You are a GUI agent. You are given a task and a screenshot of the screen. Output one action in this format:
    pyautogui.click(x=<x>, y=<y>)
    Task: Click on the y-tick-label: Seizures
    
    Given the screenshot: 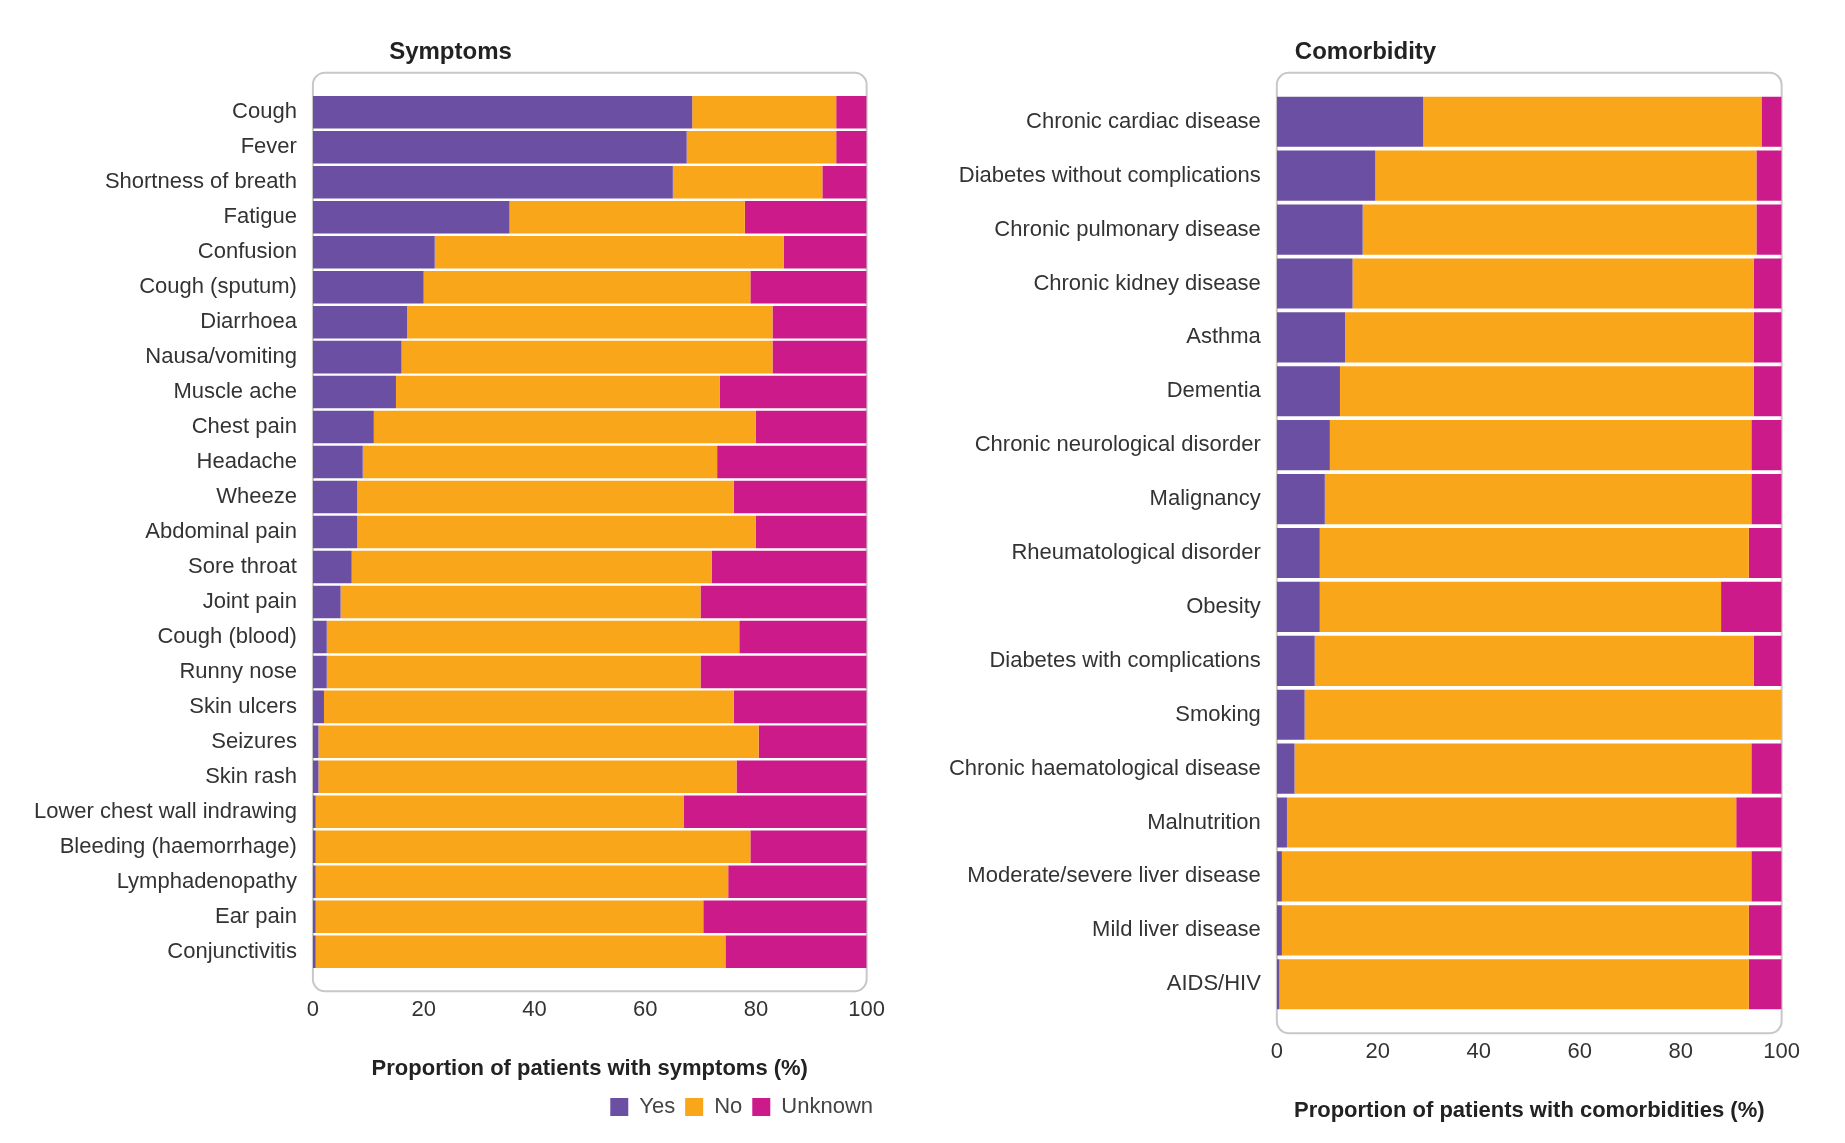 What is the action you would take?
    pyautogui.click(x=254, y=740)
    